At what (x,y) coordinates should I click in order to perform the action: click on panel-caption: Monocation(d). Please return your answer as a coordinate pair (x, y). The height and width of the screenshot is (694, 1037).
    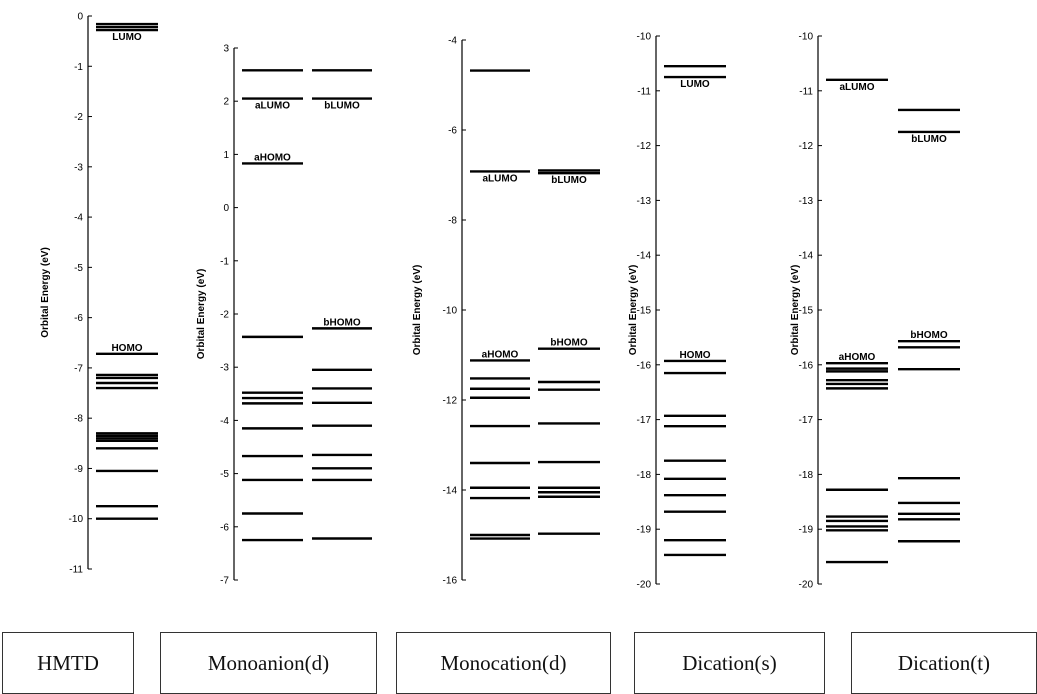
    Looking at the image, I should click on (503, 663).